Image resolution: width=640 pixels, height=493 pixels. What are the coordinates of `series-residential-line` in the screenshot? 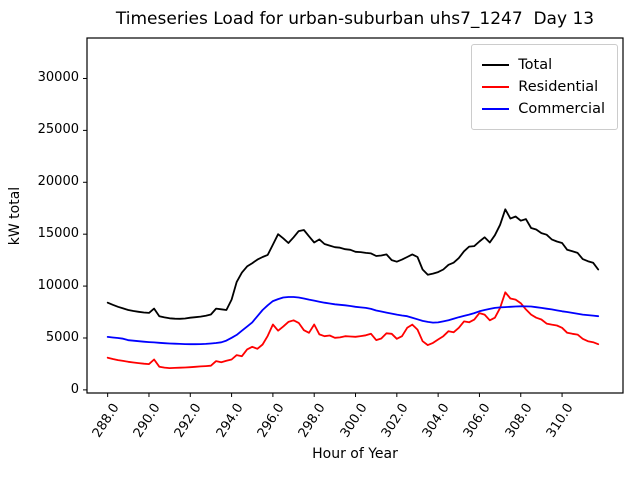 It's located at (353, 330).